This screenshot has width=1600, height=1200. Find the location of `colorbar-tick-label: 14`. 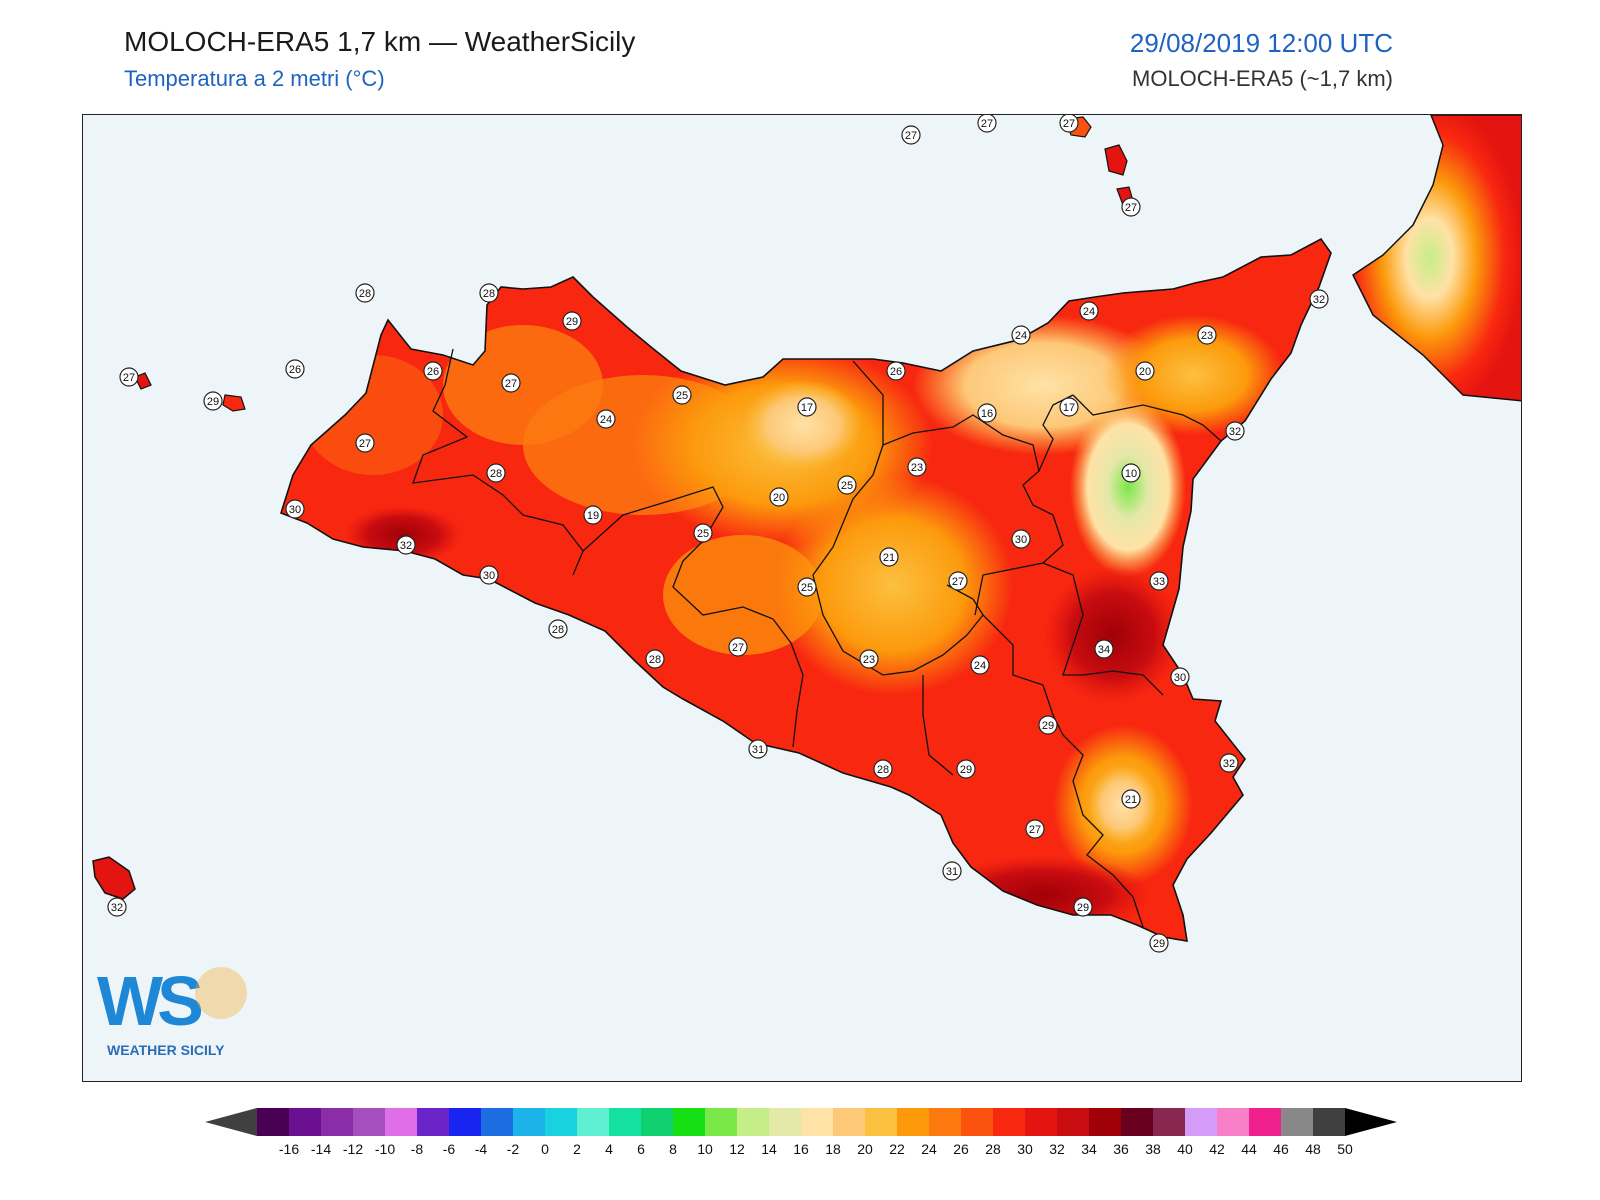

colorbar-tick-label: 14 is located at coordinates (769, 1149).